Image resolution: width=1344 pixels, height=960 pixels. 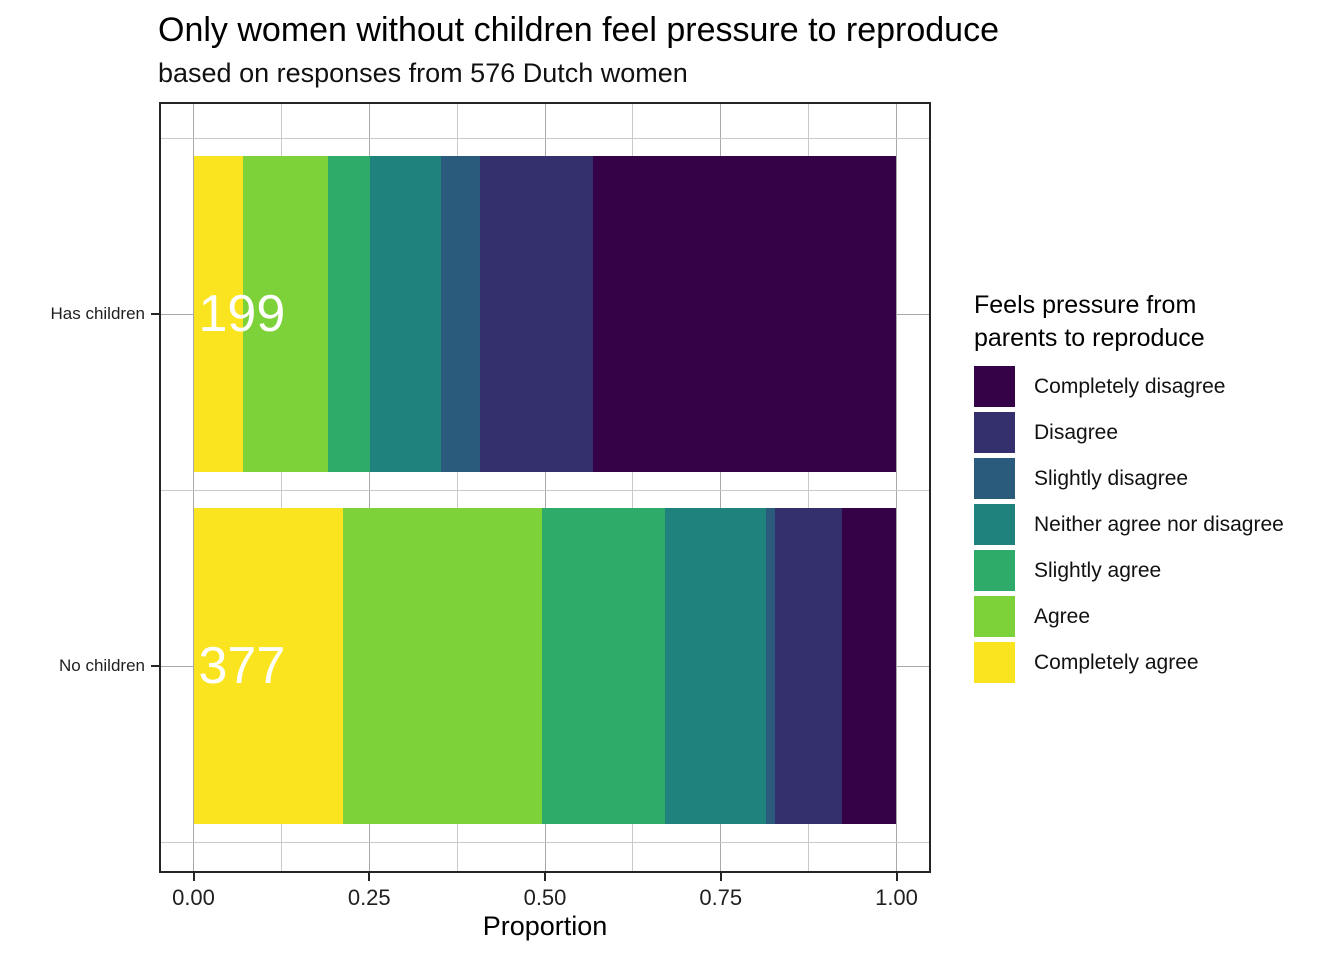 What do you see at coordinates (369, 897) in the screenshot?
I see `x-tick-label: 0.25` at bounding box center [369, 897].